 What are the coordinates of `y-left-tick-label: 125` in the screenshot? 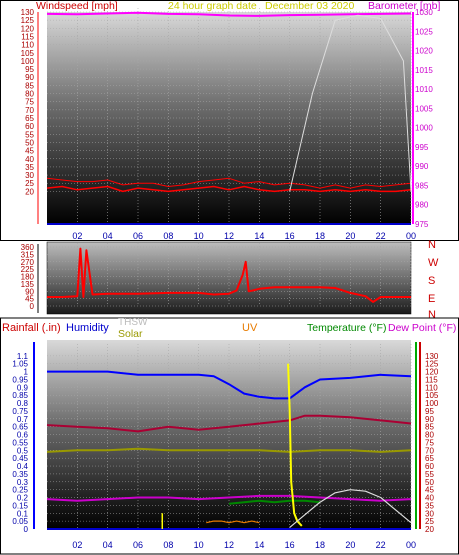 It's located at (28, 20).